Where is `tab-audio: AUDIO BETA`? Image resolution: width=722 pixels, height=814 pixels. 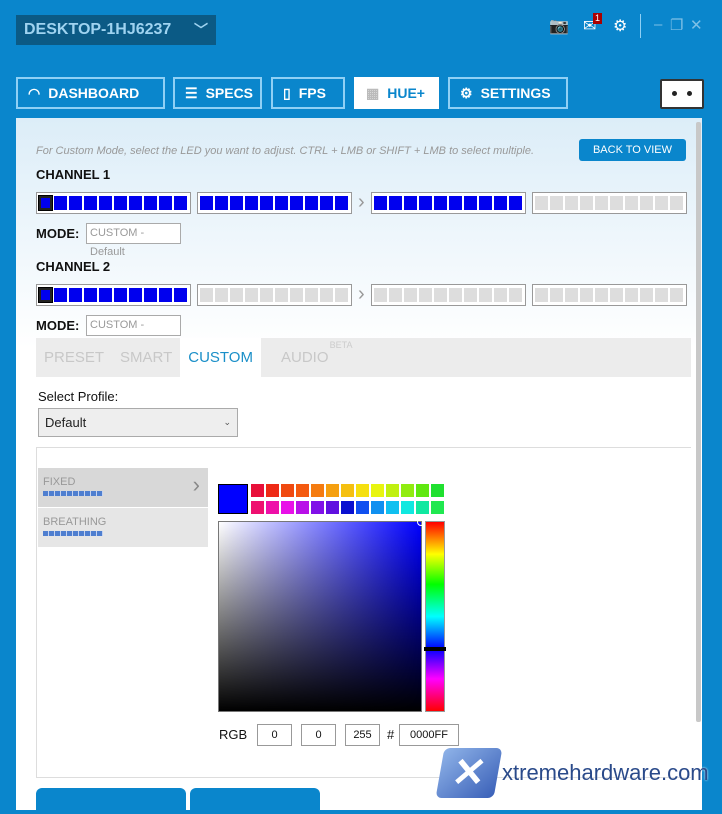 tab-audio: AUDIO BETA is located at coordinates (313, 357).